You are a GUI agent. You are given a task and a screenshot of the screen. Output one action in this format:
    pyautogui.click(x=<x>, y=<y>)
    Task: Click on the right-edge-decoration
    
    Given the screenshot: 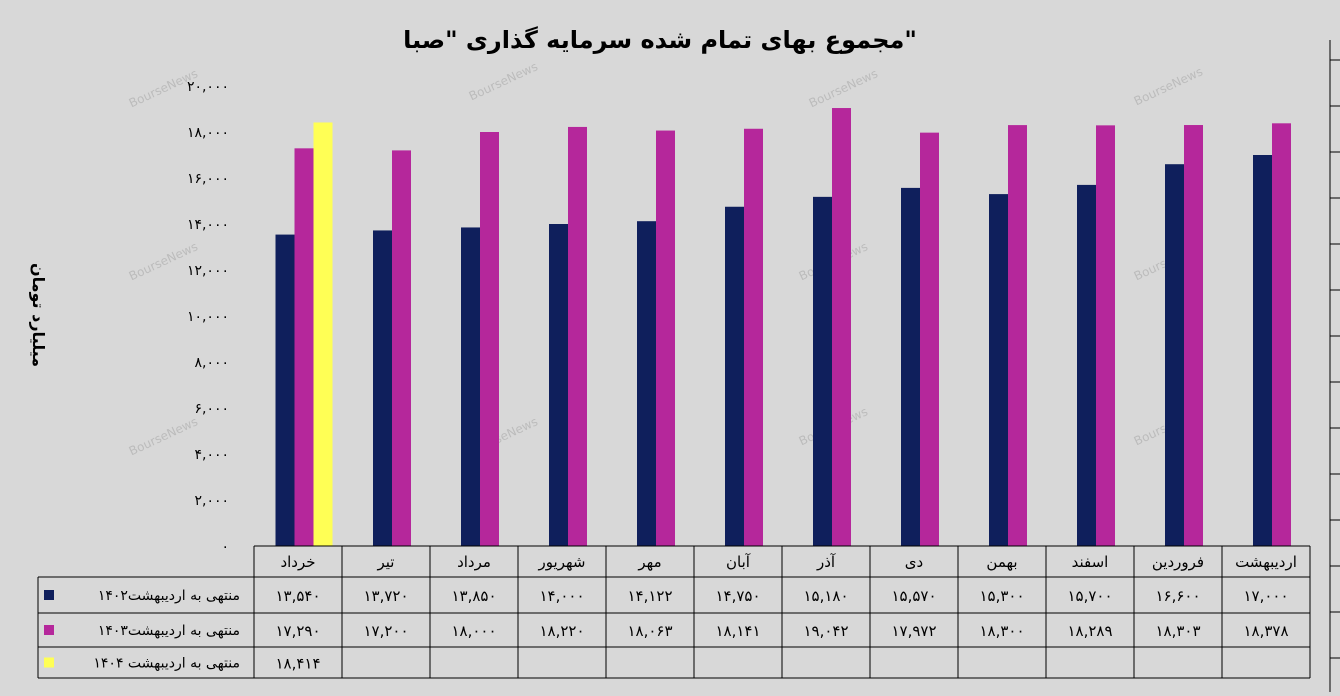 What is the action you would take?
    pyautogui.click(x=1334, y=366)
    